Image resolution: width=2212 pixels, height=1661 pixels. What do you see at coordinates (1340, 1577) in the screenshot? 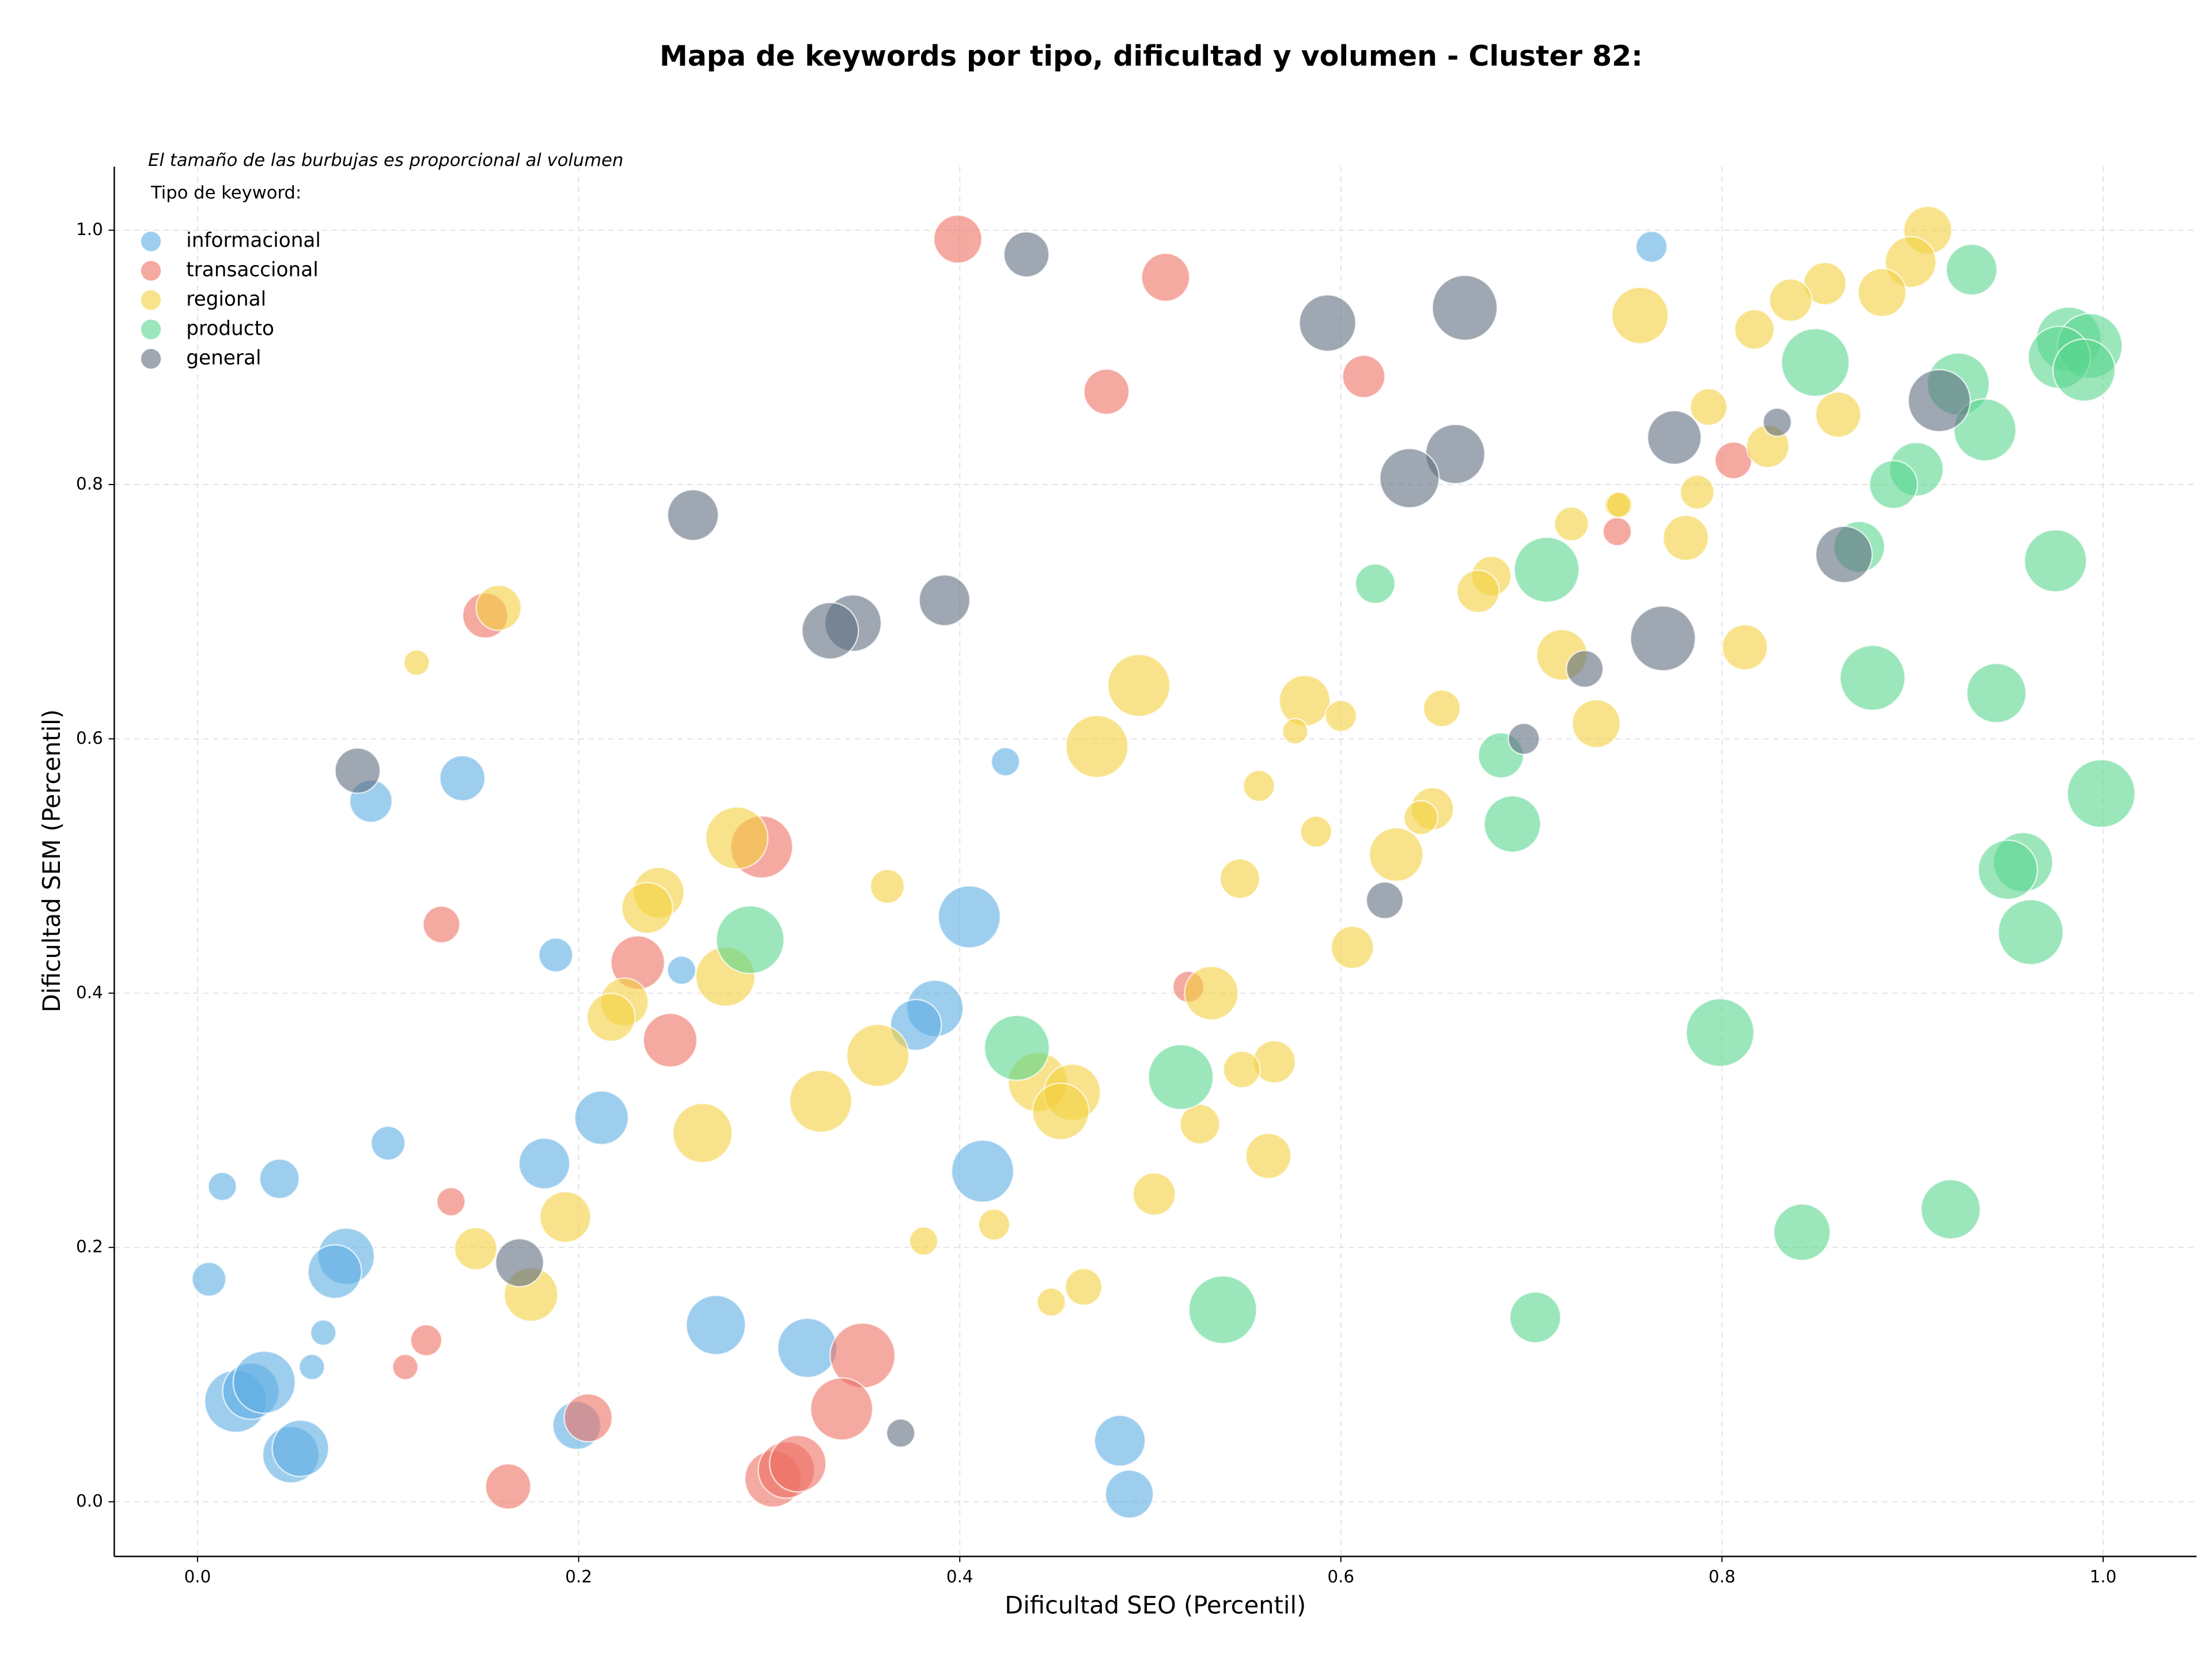
I see `x-tick-label: 0.6` at bounding box center [1340, 1577].